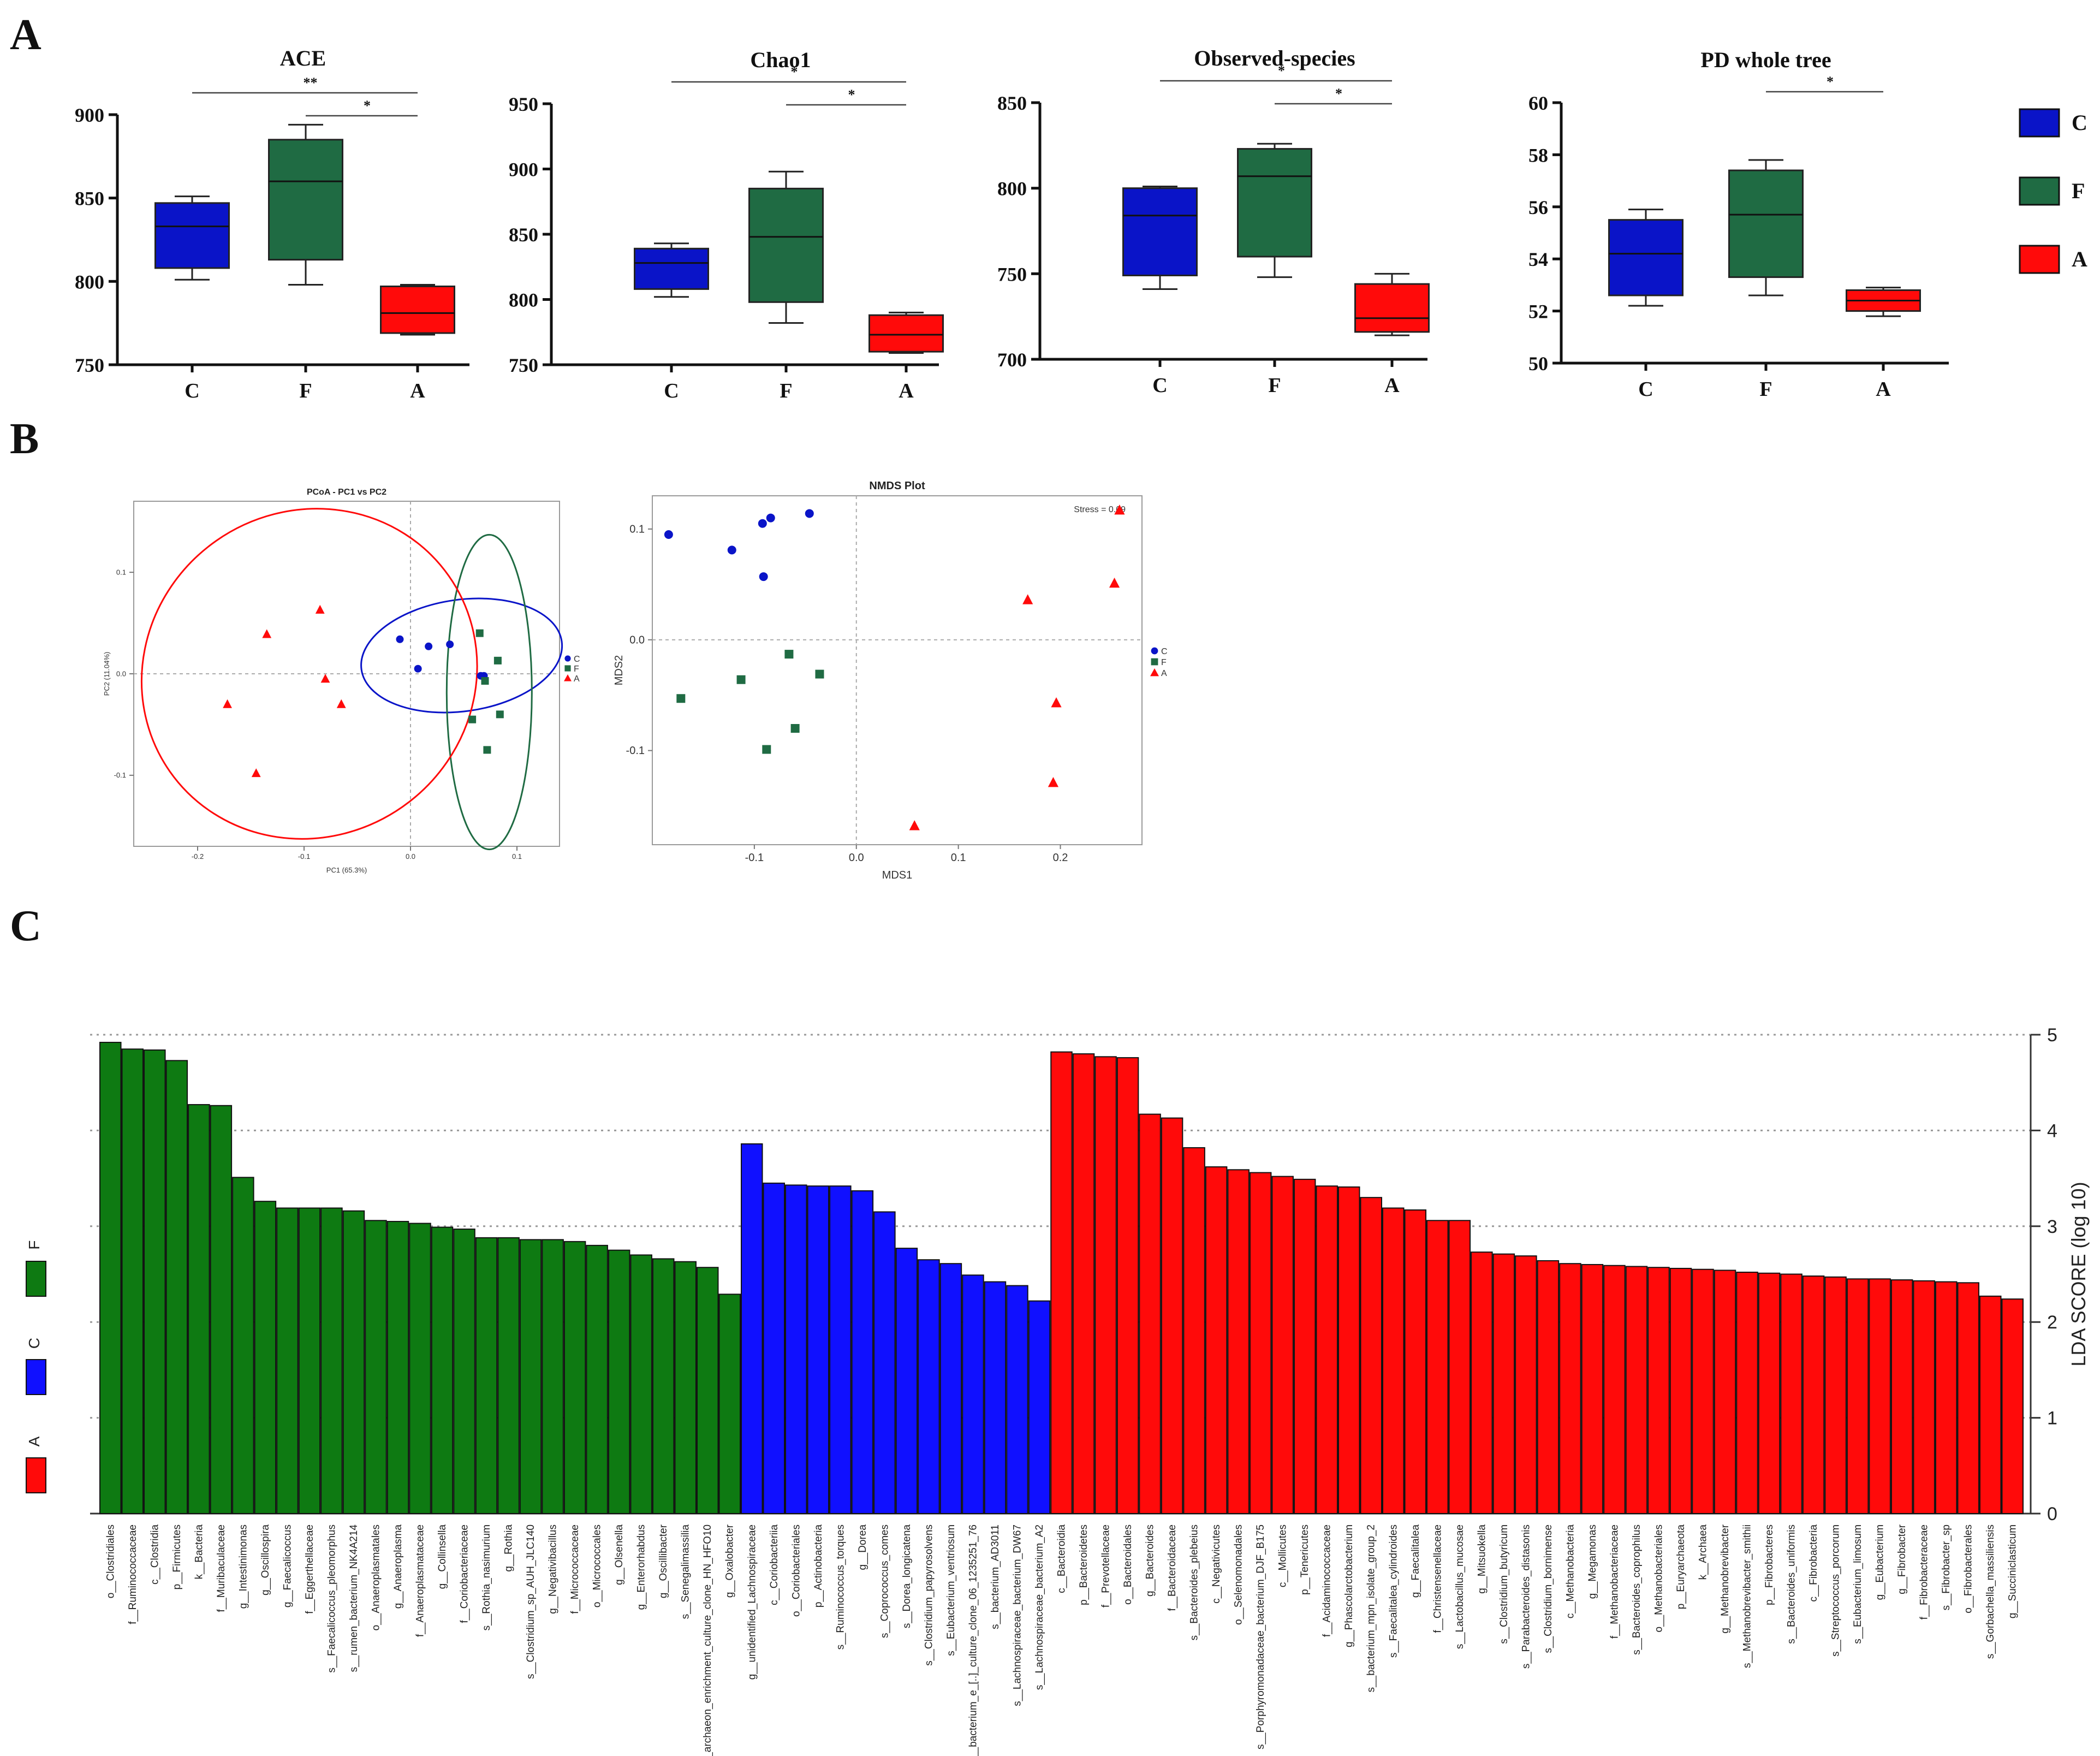 This screenshot has height=1756, width=2100. Describe the element at coordinates (517, 856) in the screenshot. I see `x-tick-label: 0.1` at that location.